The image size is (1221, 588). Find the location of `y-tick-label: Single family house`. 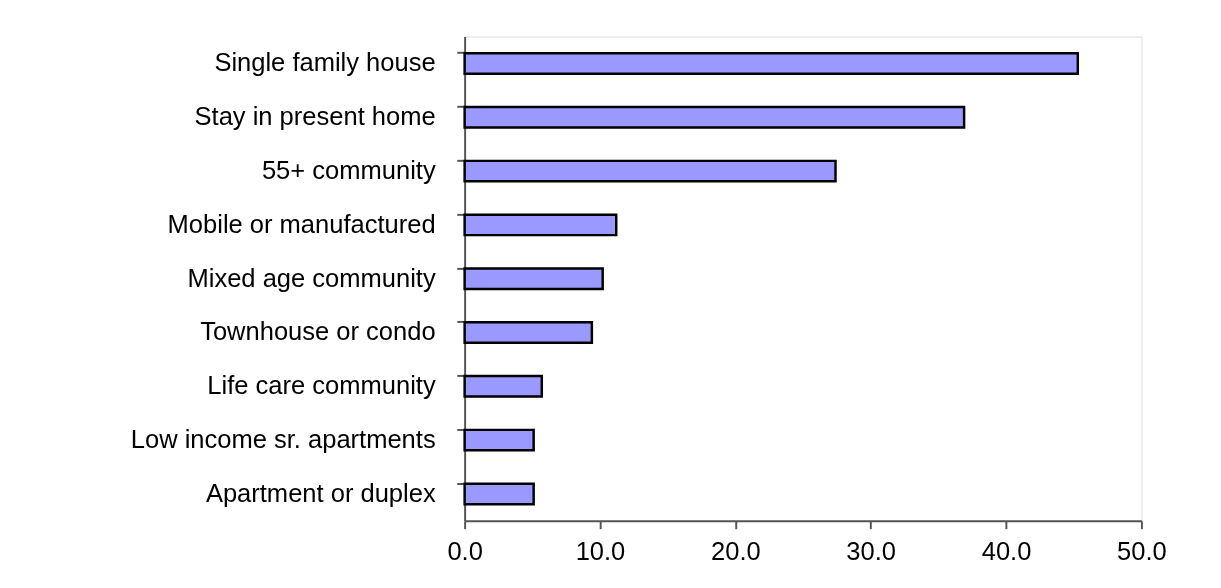

y-tick-label: Single family house is located at coordinates (325, 62).